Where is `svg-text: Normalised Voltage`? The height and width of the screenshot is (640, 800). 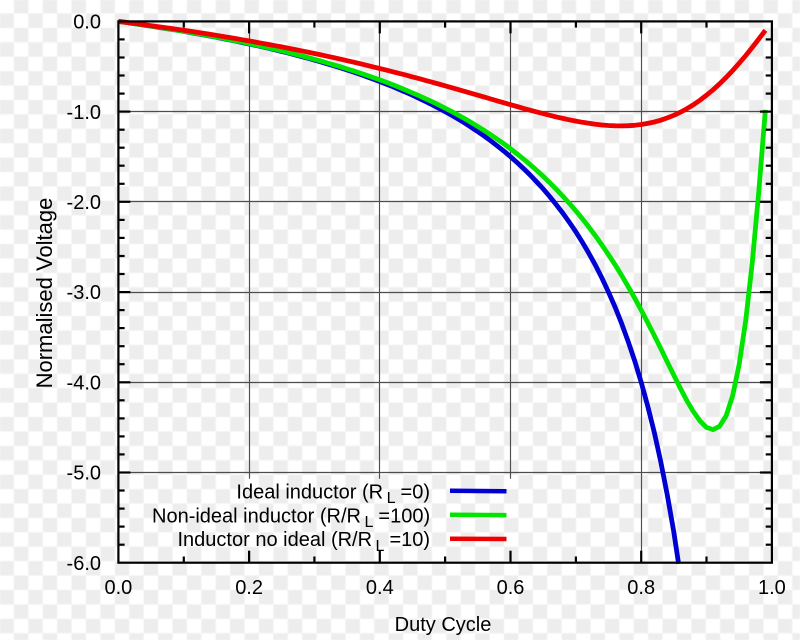
svg-text: Normalised Voltage is located at coordinates (44, 293).